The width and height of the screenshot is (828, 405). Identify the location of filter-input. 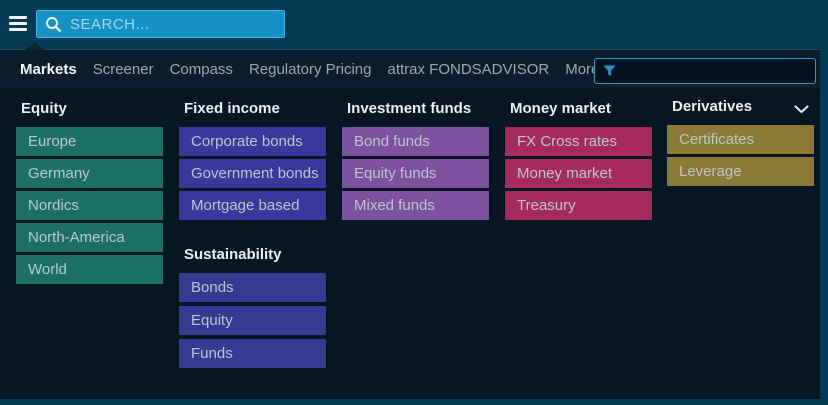
(719, 71).